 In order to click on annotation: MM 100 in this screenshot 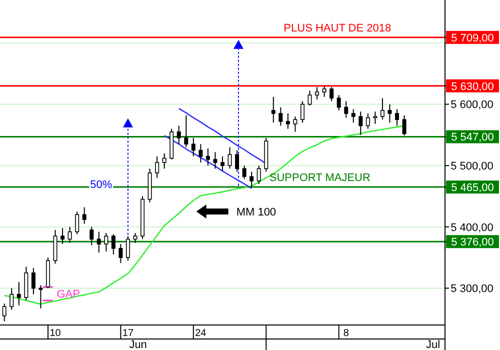, I will do `click(256, 212)`.